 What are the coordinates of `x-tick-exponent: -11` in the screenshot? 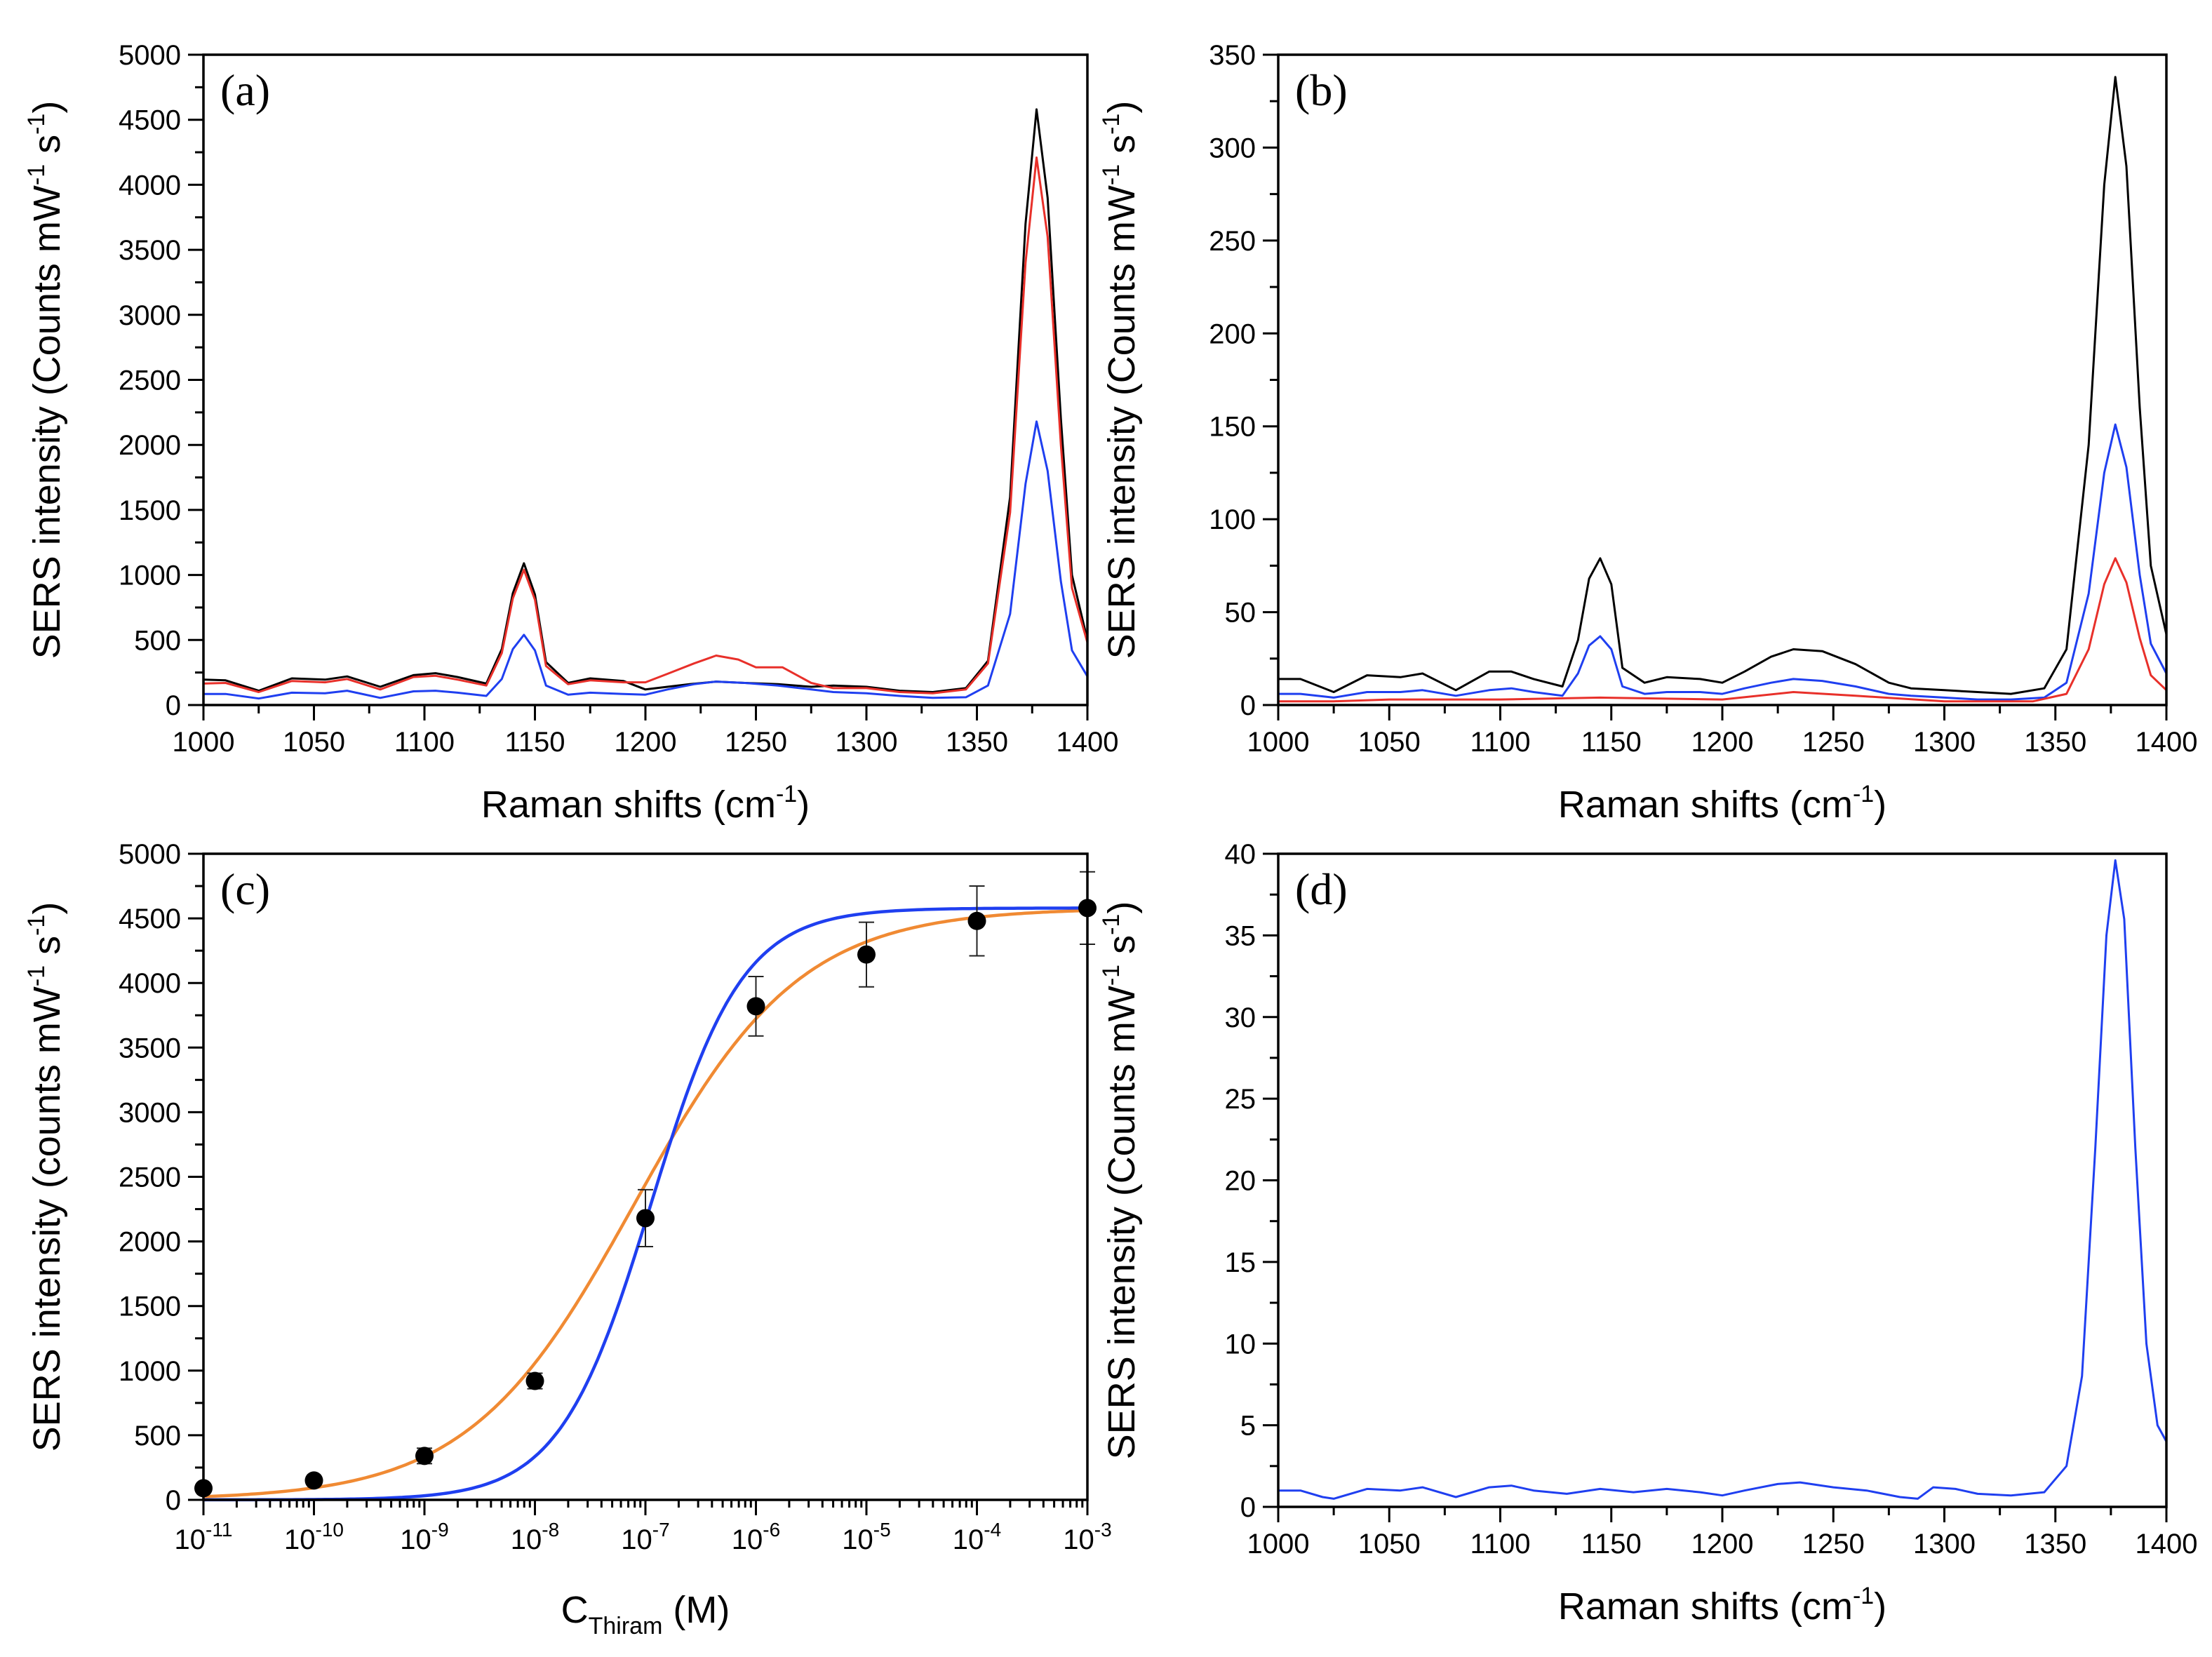 It's located at (219, 1530).